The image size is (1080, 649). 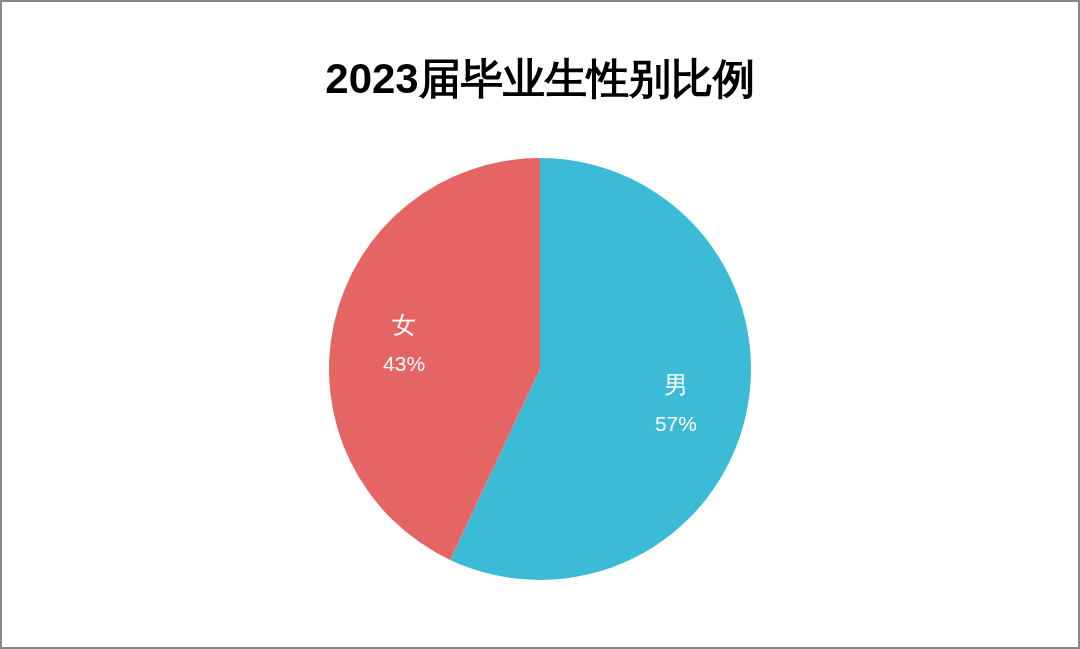 I want to click on chart-title: 2023届毕业生性别比例, so click(x=540, y=78).